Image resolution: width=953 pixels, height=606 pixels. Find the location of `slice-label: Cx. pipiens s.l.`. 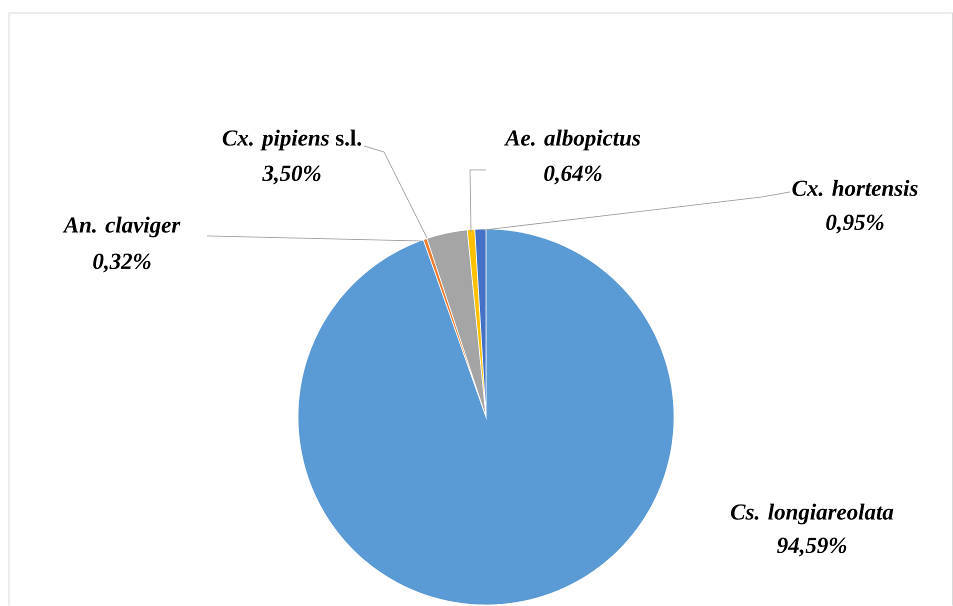

slice-label: Cx. pipiens s.l. is located at coordinates (292, 140).